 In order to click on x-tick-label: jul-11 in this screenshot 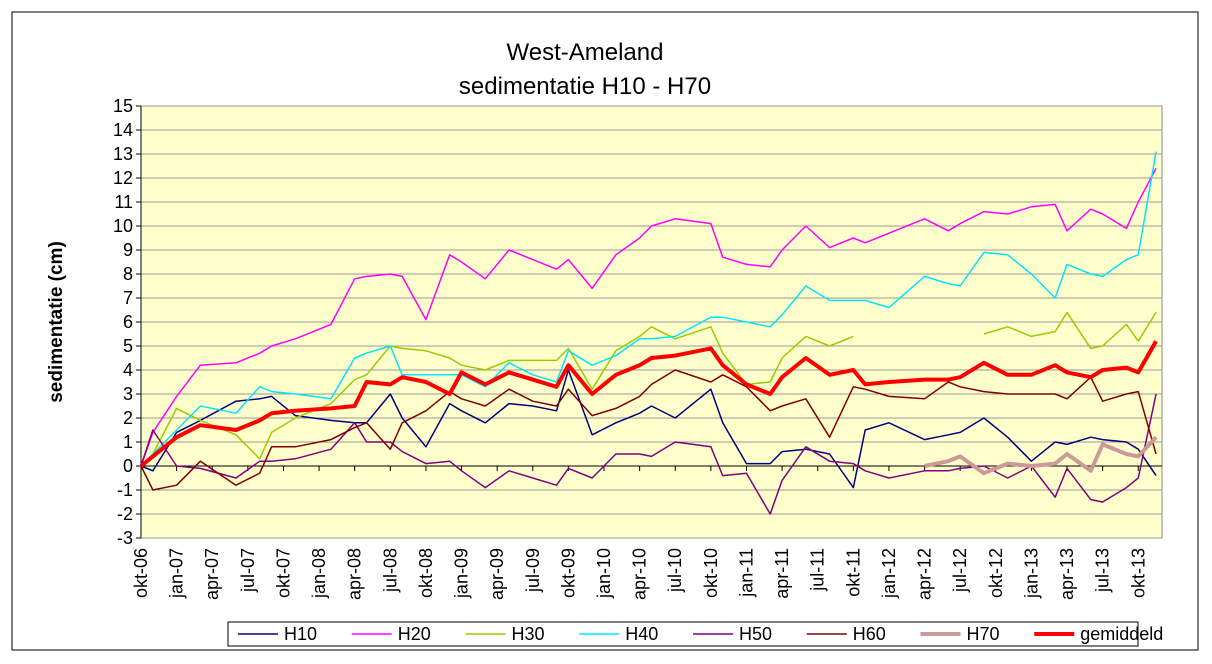, I will do `click(818, 570)`.